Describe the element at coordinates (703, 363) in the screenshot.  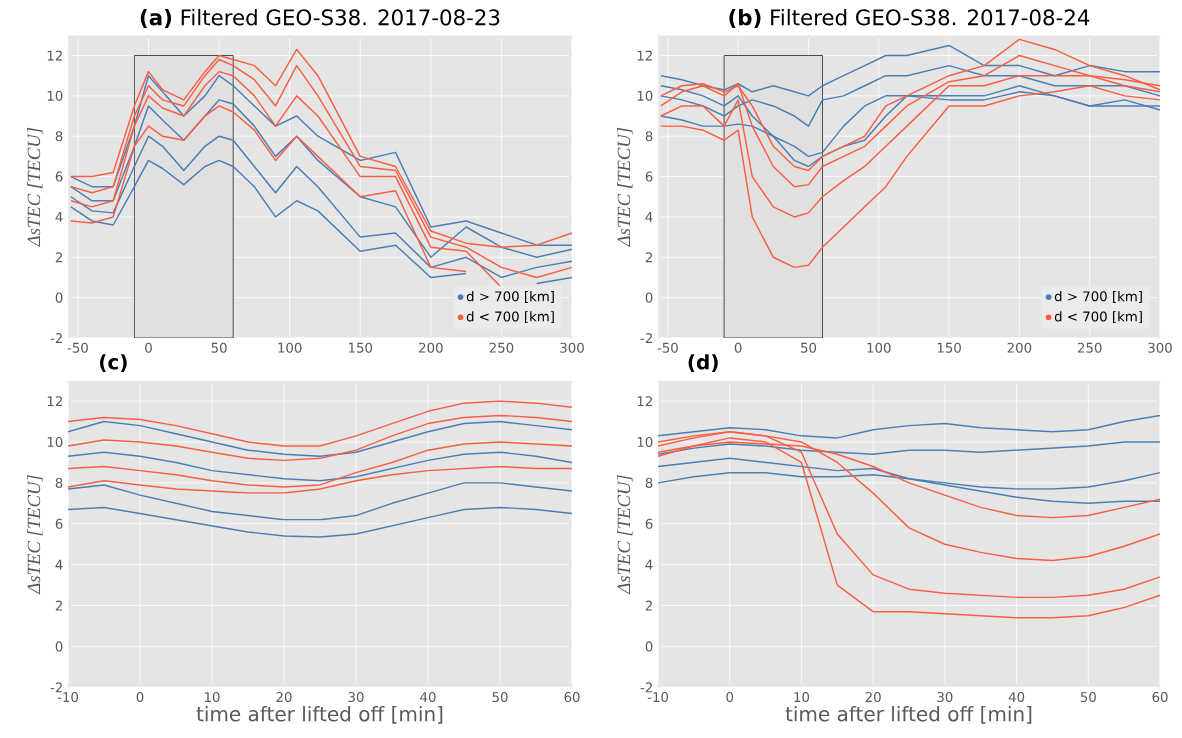
I see `chart-title: (d)` at that location.